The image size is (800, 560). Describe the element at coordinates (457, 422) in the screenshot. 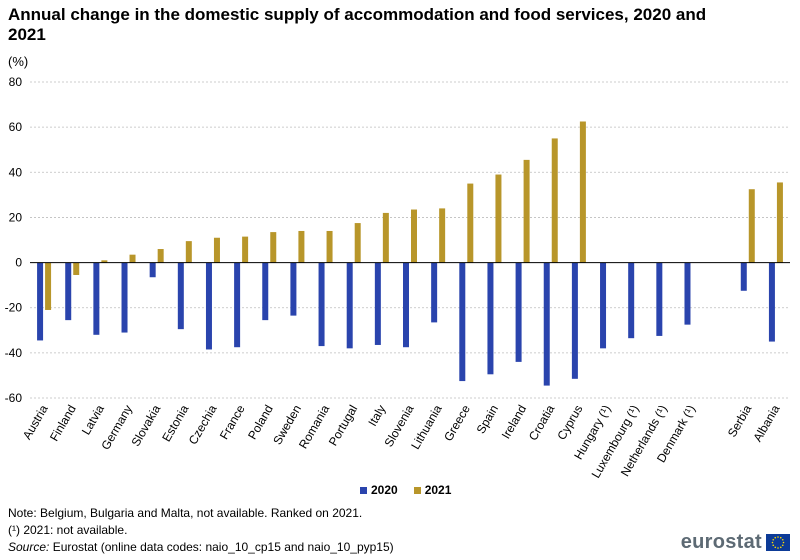

I see `x-tick-label: Greece` at that location.